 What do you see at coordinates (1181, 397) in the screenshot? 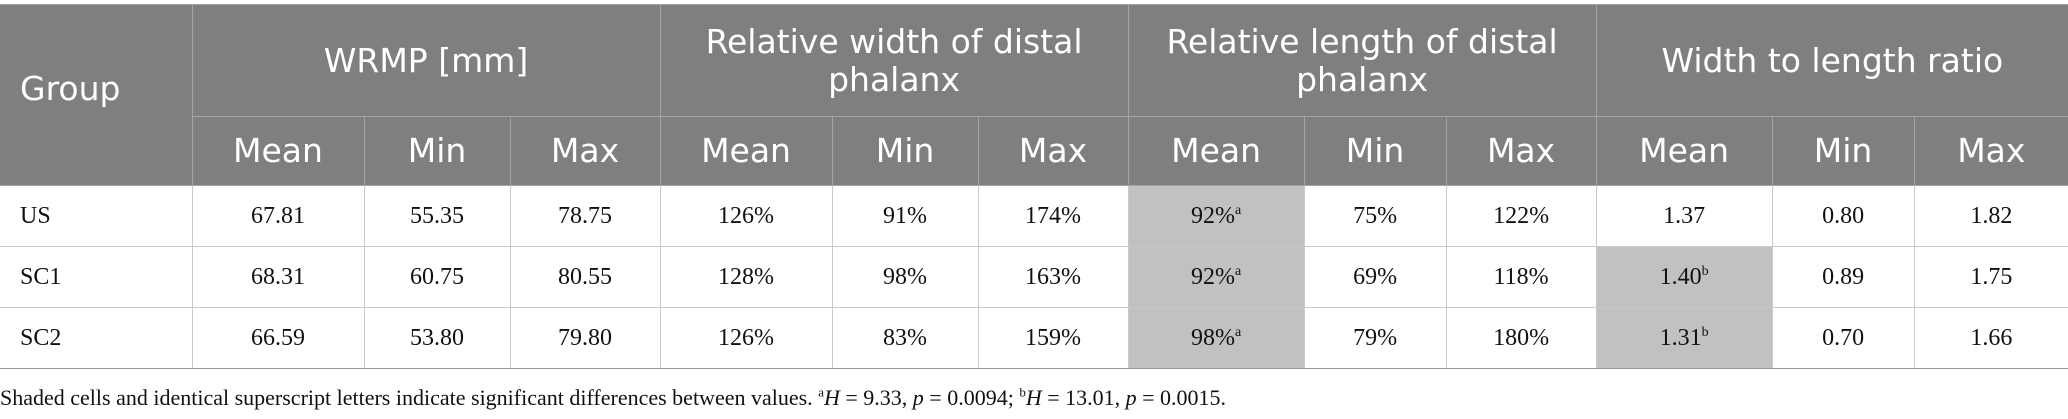
I see `footnote-value: = 0.0015.` at bounding box center [1181, 397].